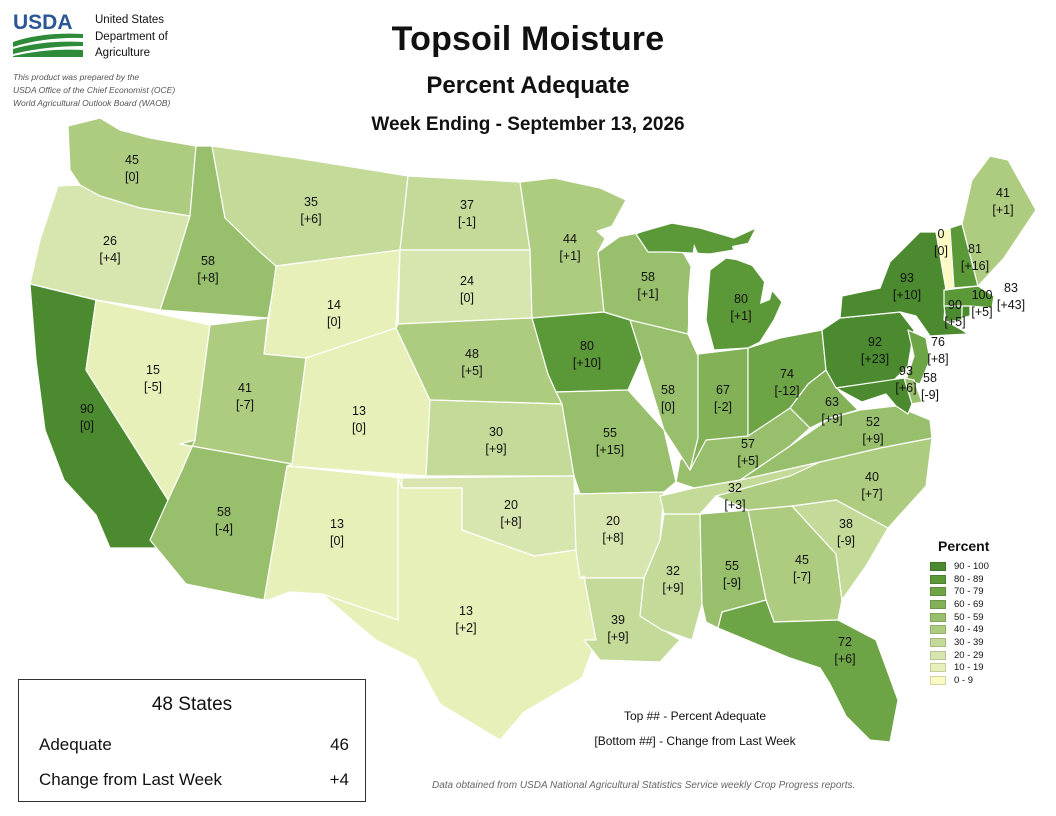 Image resolution: width=1056 pixels, height=816 pixels. Describe the element at coordinates (808, 671) in the screenshot. I see `state-florida` at that location.